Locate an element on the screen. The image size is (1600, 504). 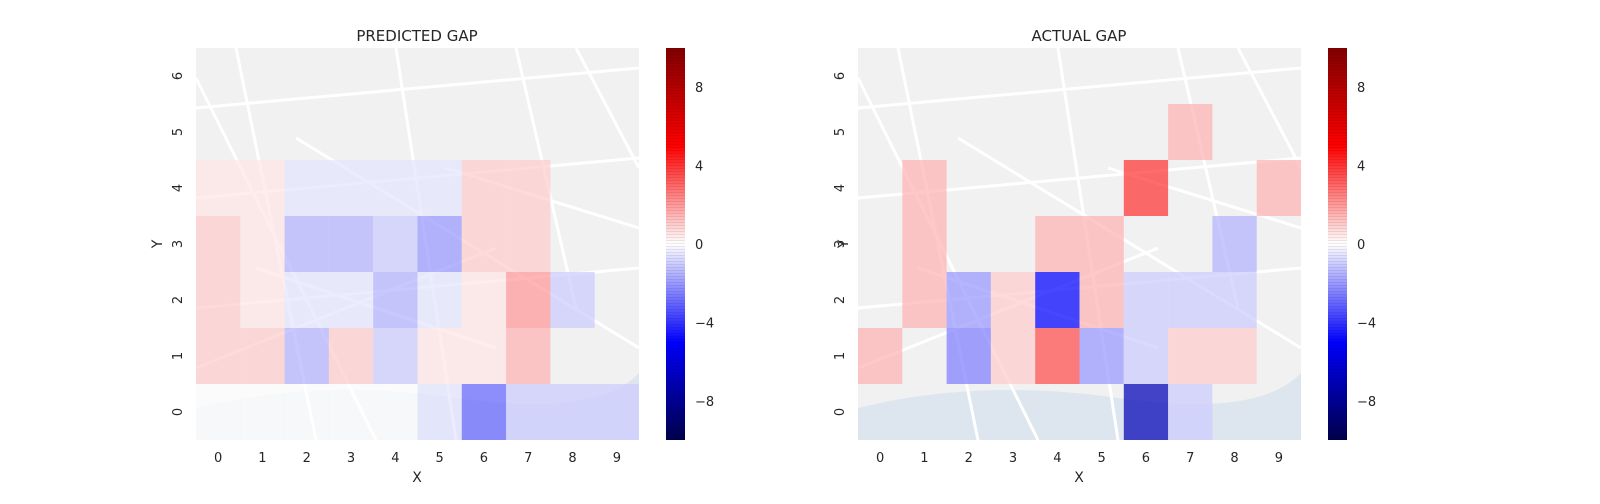
y-axis-label: Y is located at coordinates (158, 244).